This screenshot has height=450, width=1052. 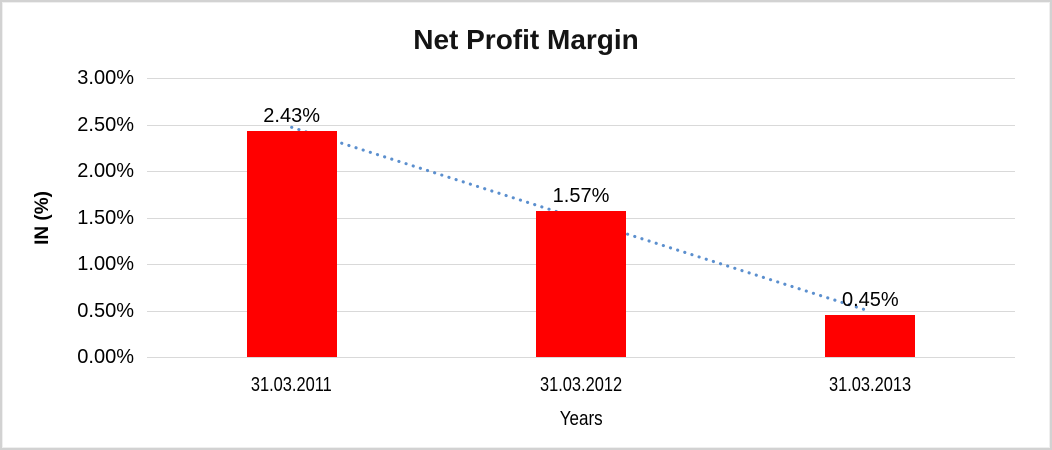 What do you see at coordinates (870, 300) in the screenshot?
I see `data-label: 0.45%` at bounding box center [870, 300].